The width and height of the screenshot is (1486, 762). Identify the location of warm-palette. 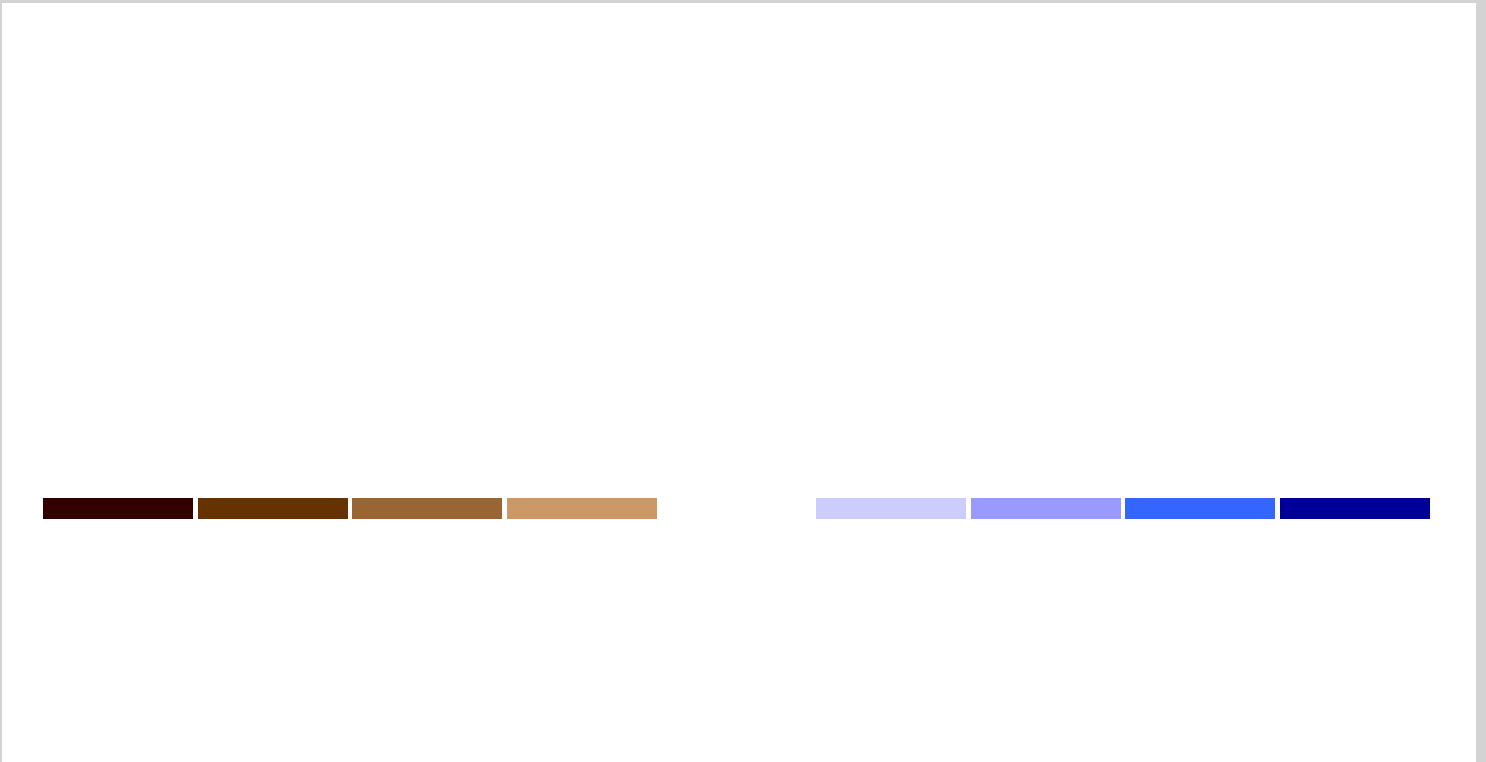
(350, 508).